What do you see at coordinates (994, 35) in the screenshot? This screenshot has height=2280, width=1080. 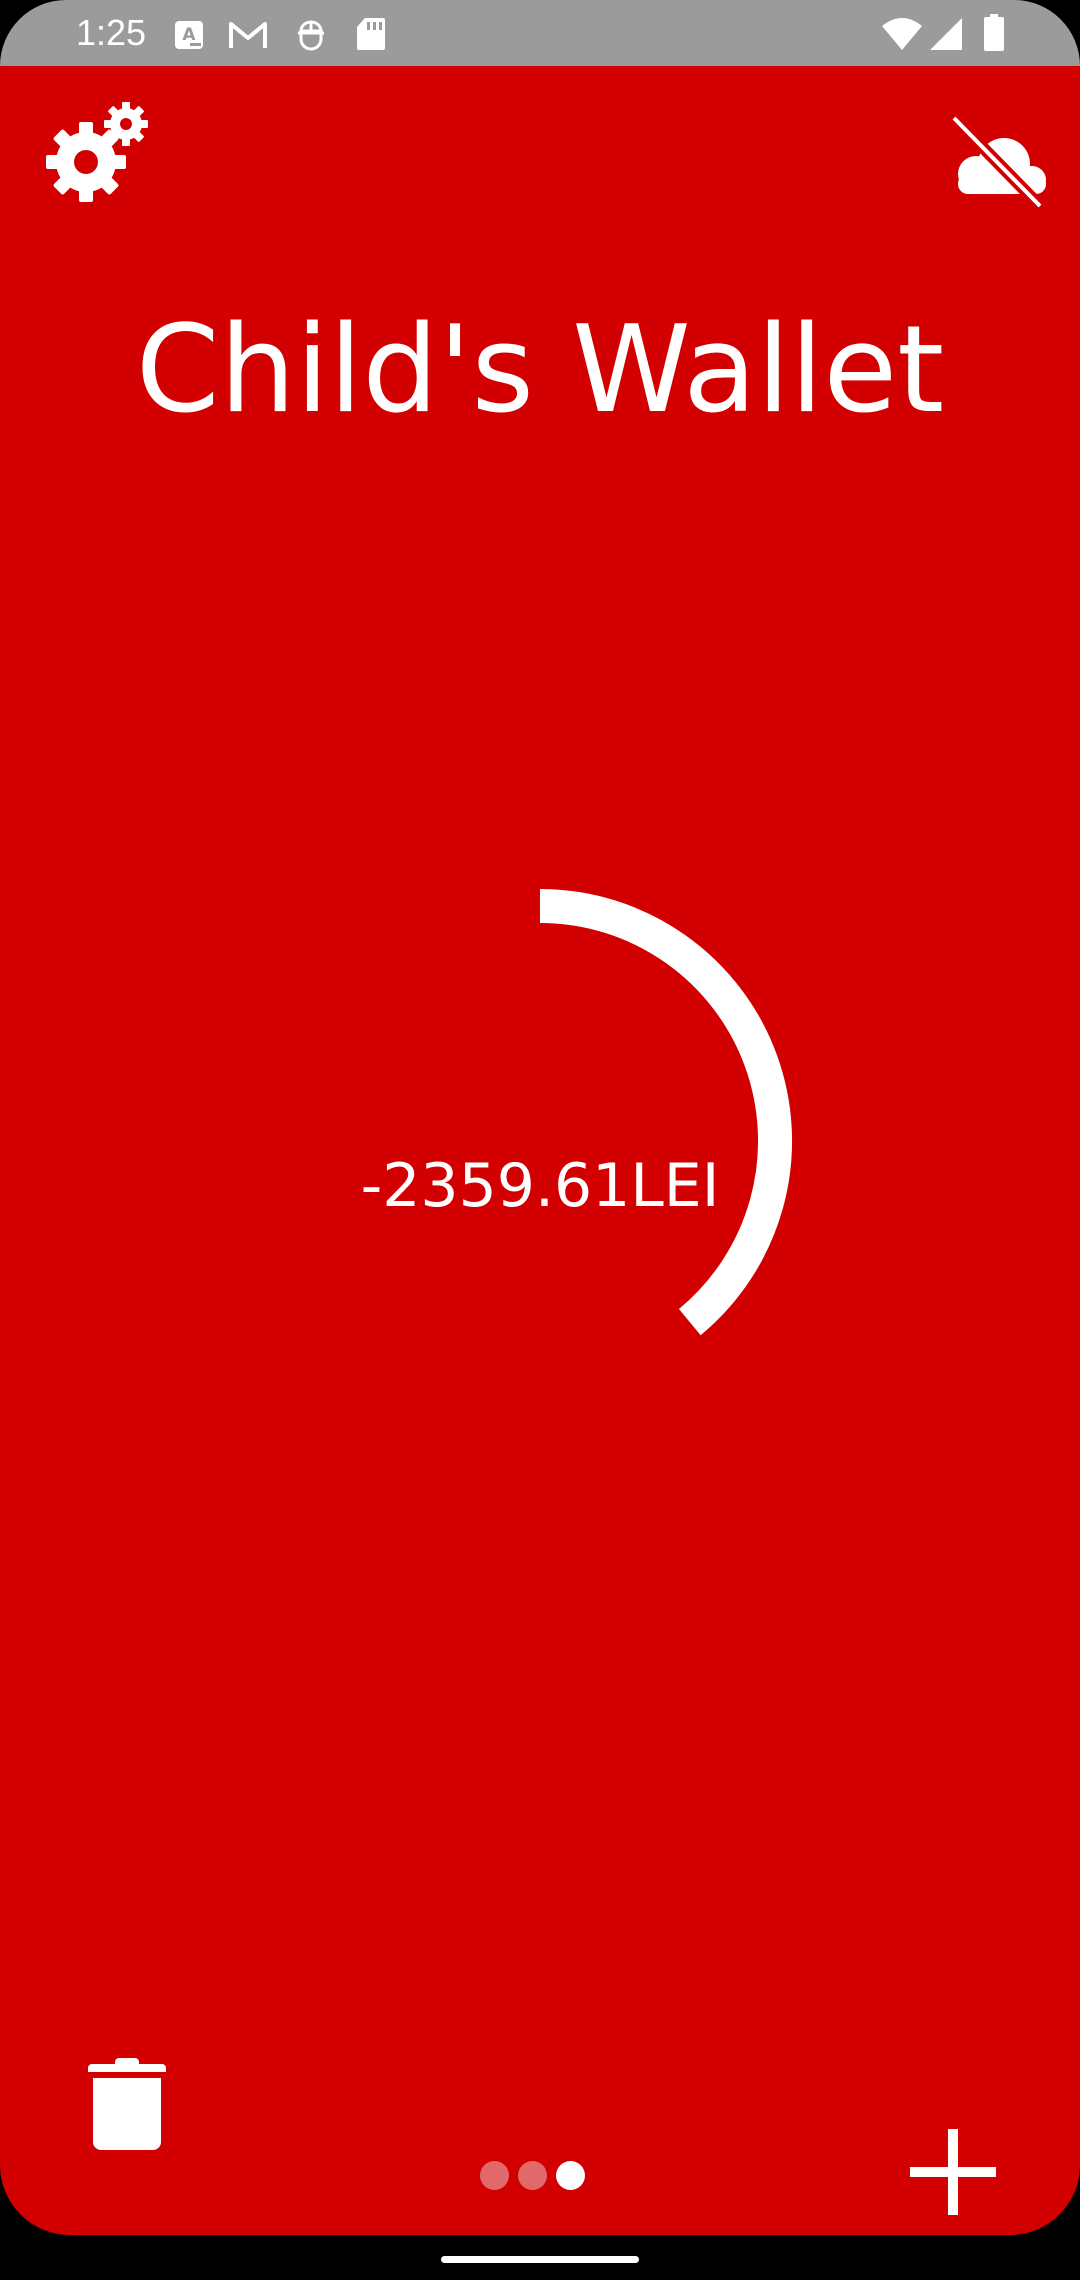 I see `battery-icon` at bounding box center [994, 35].